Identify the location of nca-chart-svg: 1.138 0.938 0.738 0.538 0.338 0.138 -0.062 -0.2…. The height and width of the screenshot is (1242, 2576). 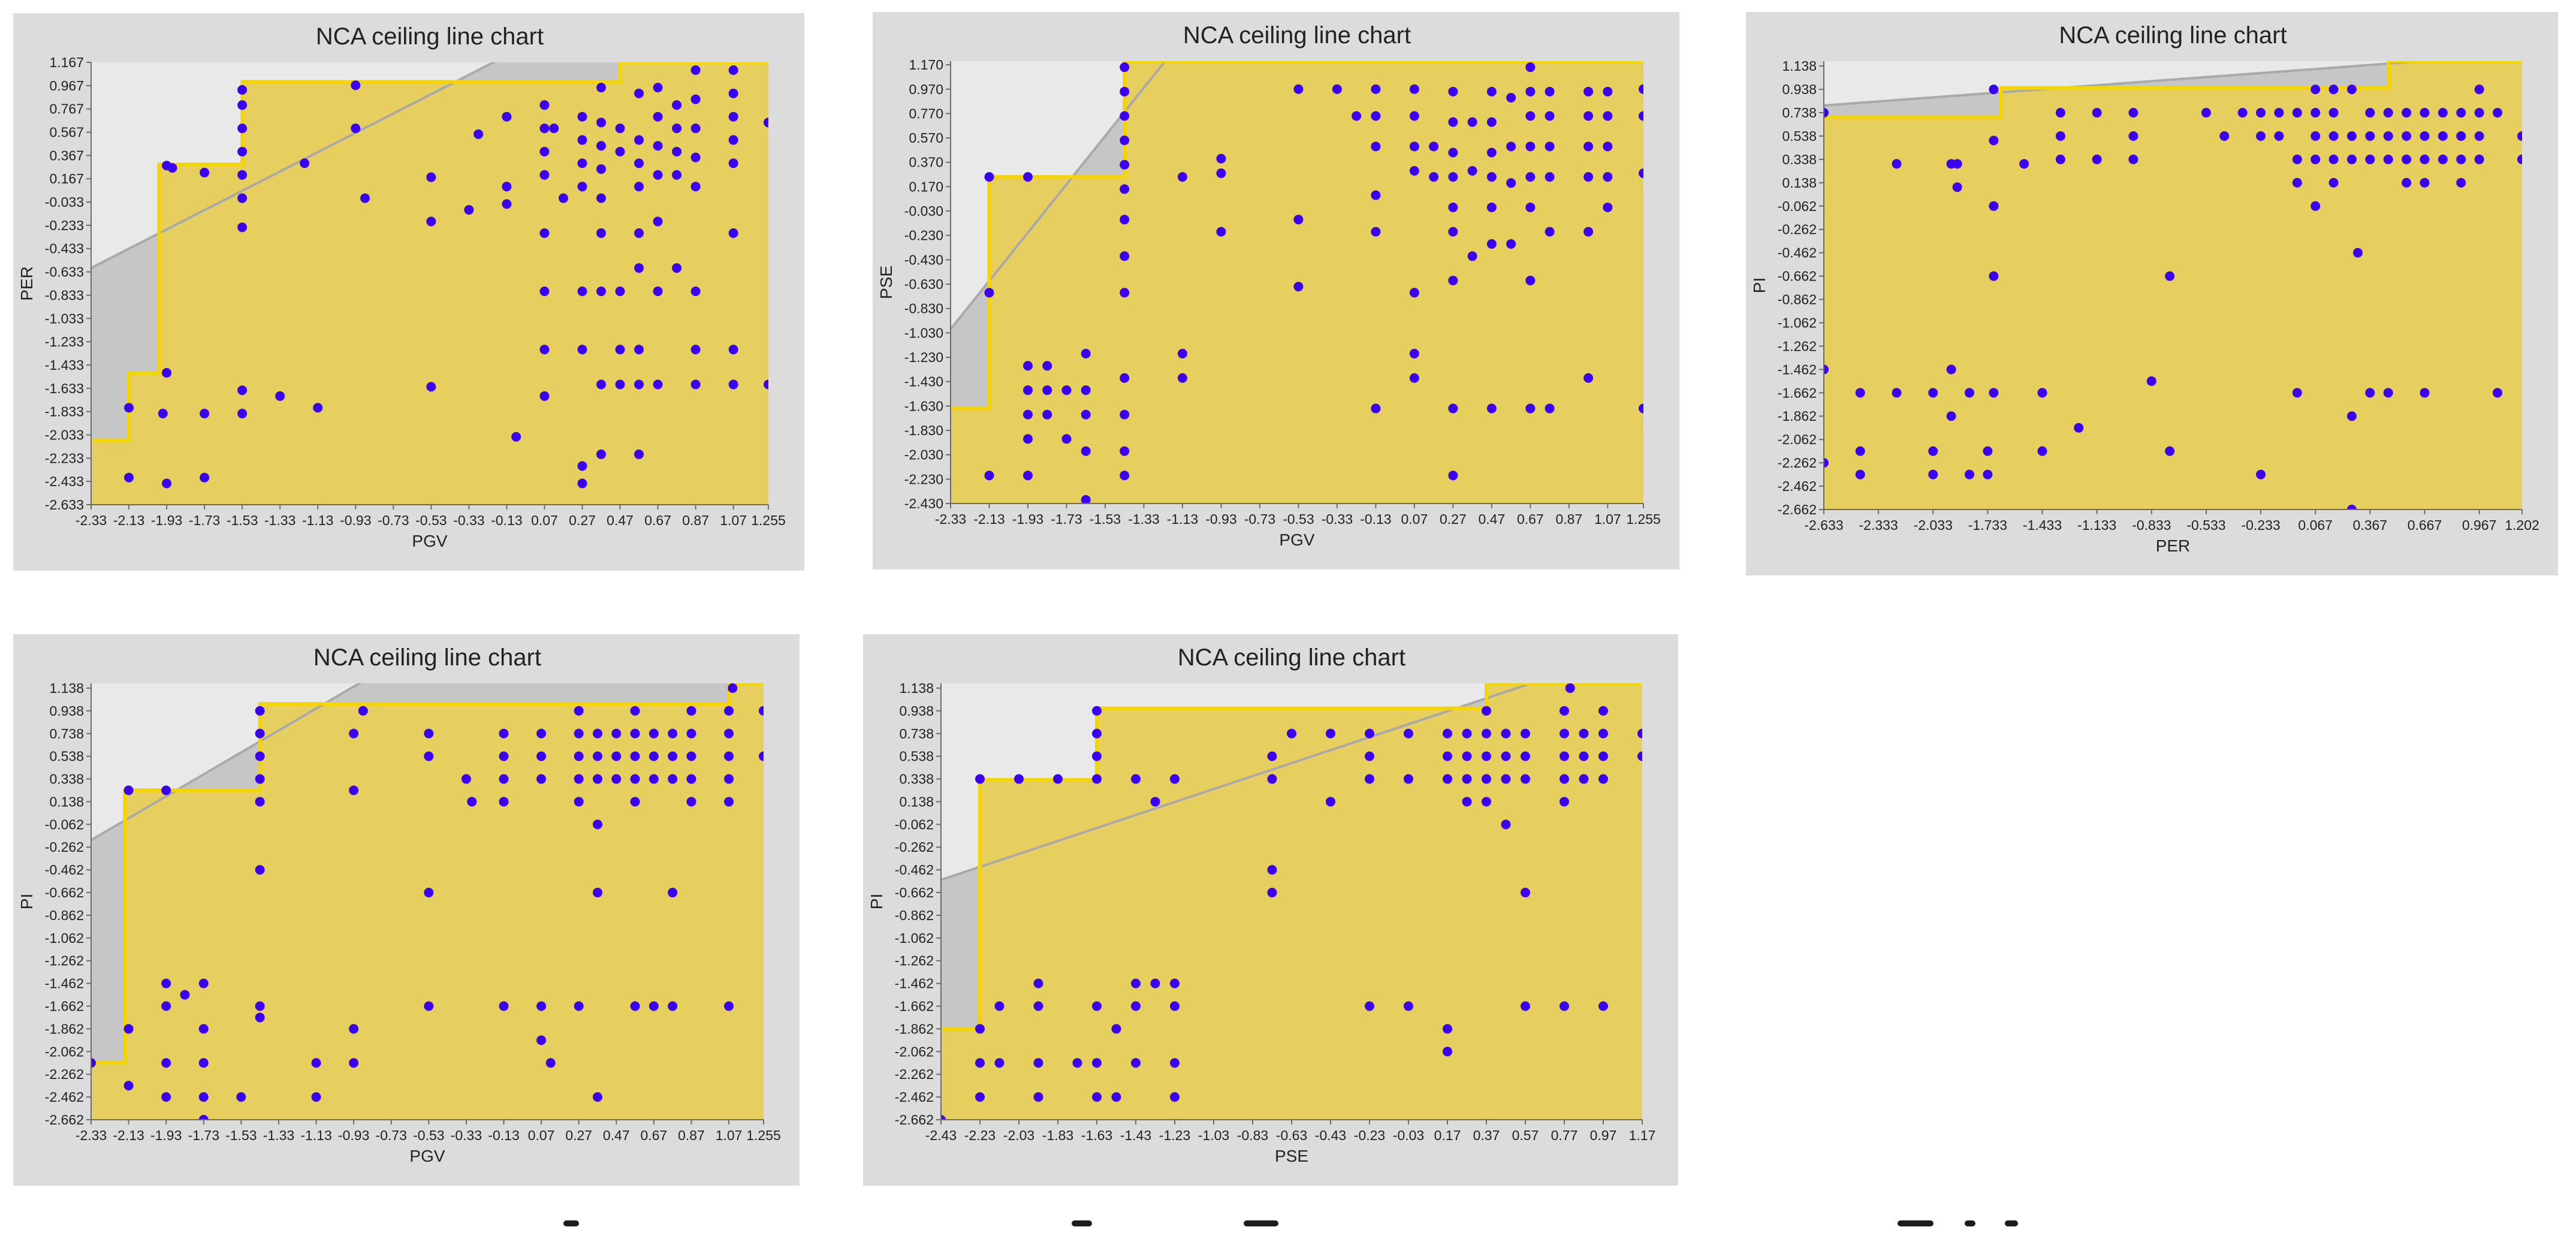
(1270, 910).